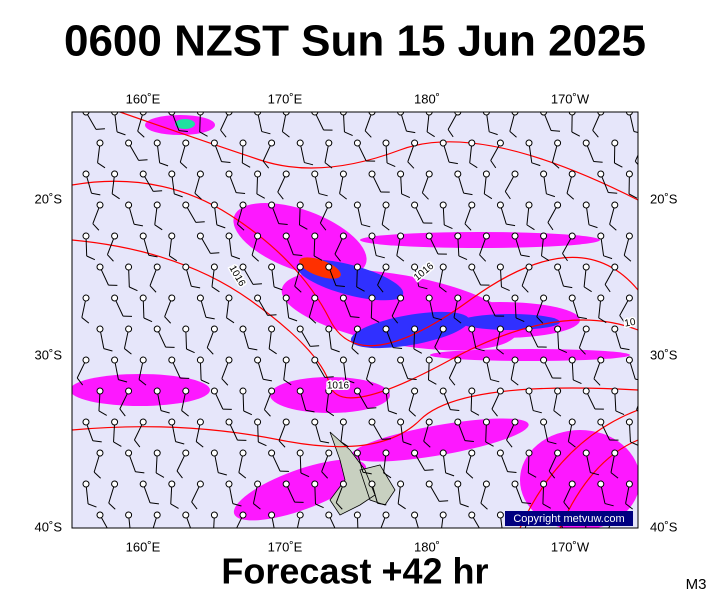 Image resolution: width=711 pixels, height=600 pixels. What do you see at coordinates (570, 546) in the screenshot?
I see `lon-label: 170˚W` at bounding box center [570, 546].